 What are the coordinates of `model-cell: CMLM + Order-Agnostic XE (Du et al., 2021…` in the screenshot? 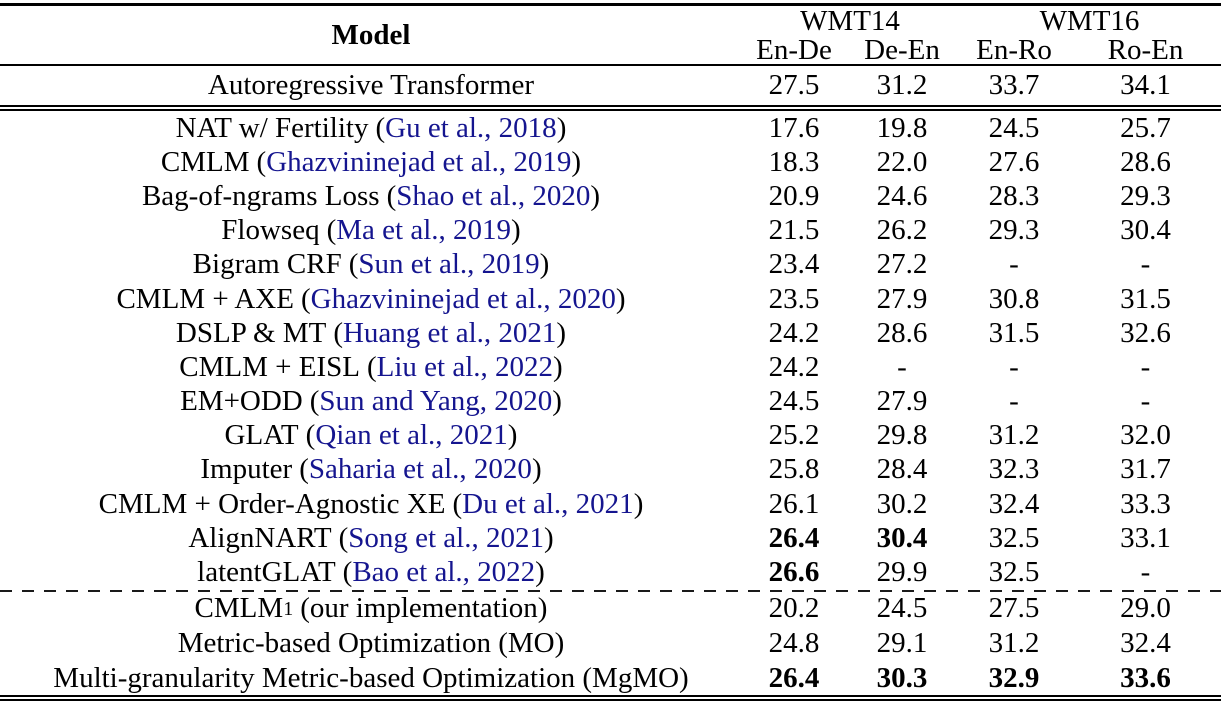 It's located at (371, 504).